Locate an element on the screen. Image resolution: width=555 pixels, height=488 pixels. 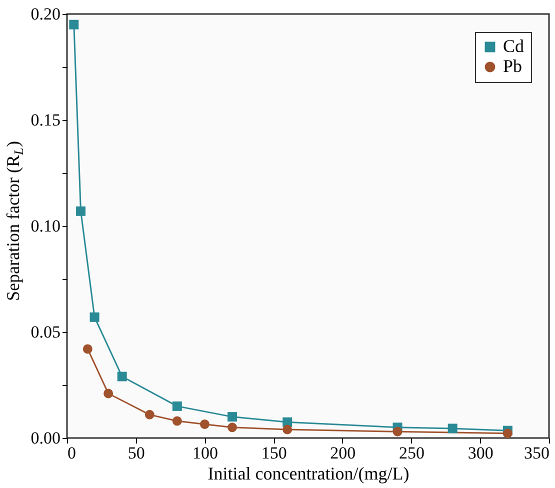
legend-label: Pb is located at coordinates (512, 66).